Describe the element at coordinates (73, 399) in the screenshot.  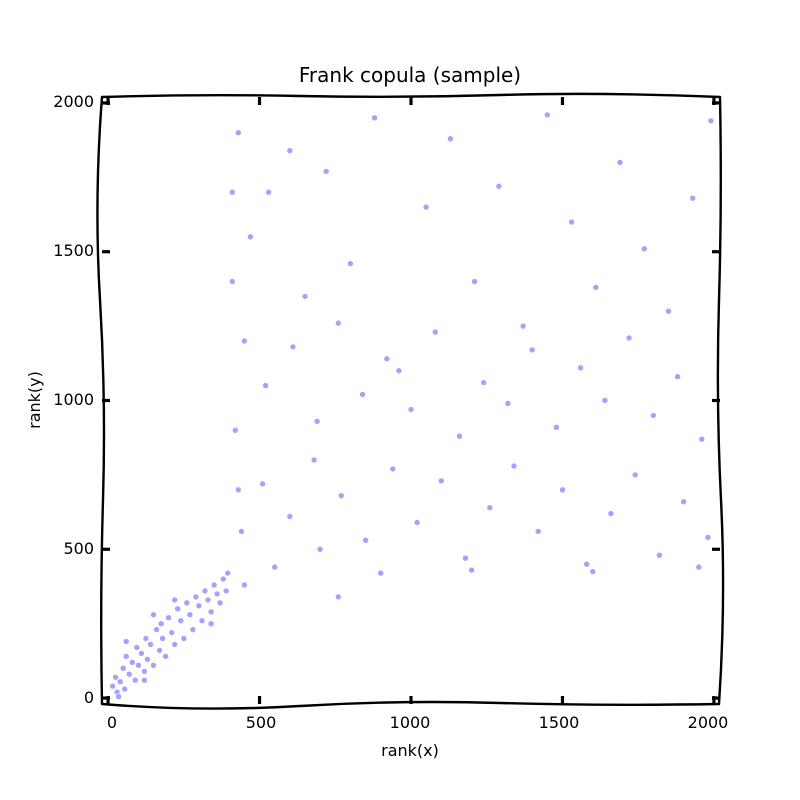
I see `y-tick-label-1000: 1000` at that location.